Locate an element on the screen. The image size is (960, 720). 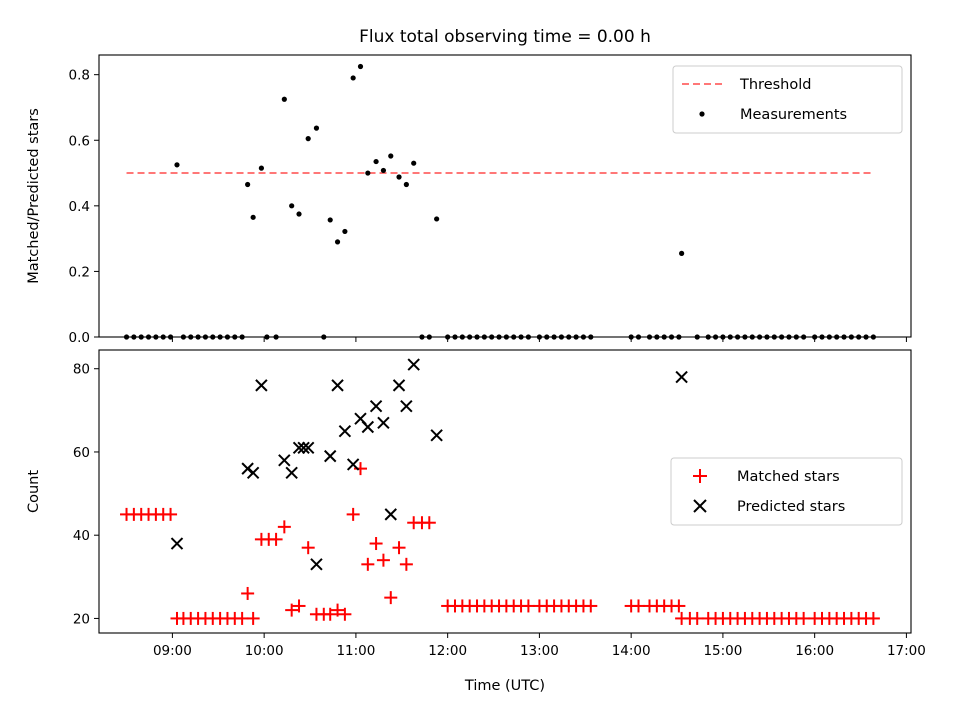
y-tick-label: 40 is located at coordinates (81, 536).